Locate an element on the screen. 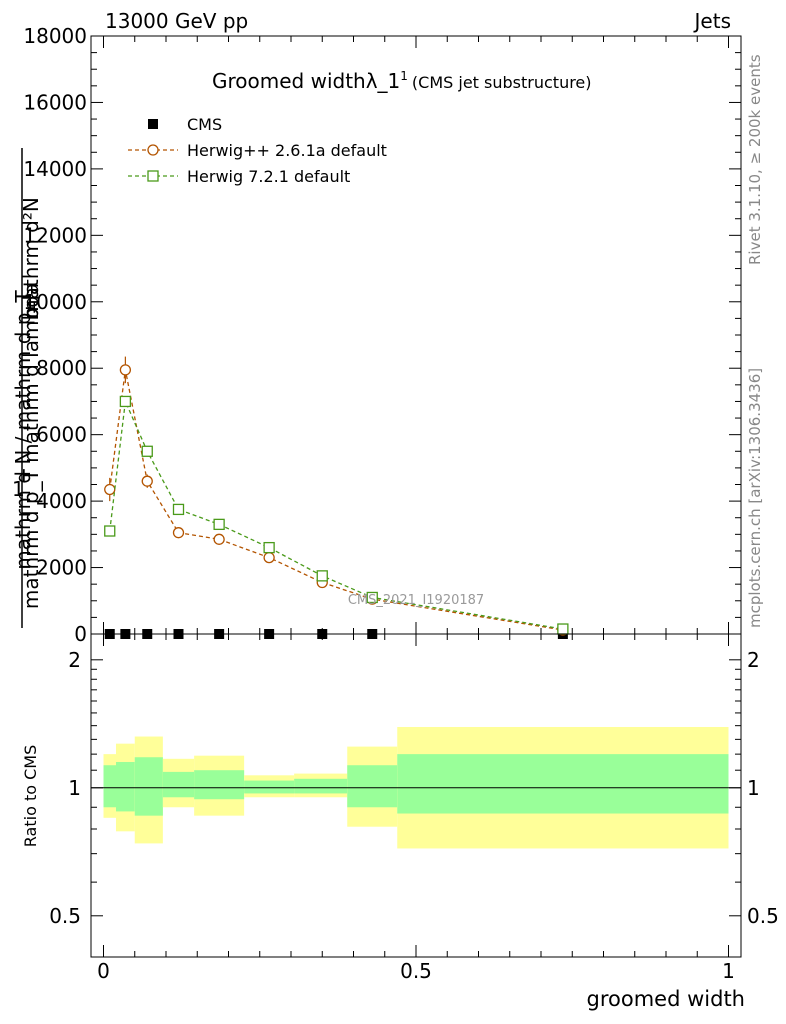  y-tick-label: 6000 is located at coordinates (61, 435).